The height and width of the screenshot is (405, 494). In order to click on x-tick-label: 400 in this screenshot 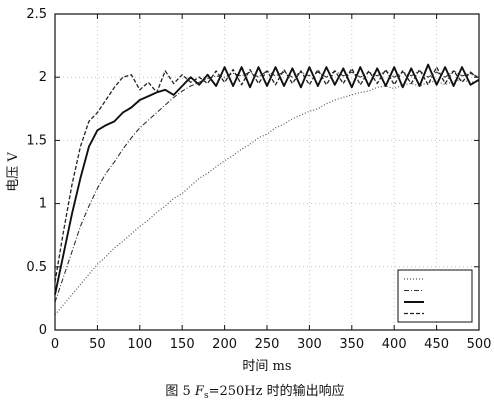, I will do `click(394, 344)`.